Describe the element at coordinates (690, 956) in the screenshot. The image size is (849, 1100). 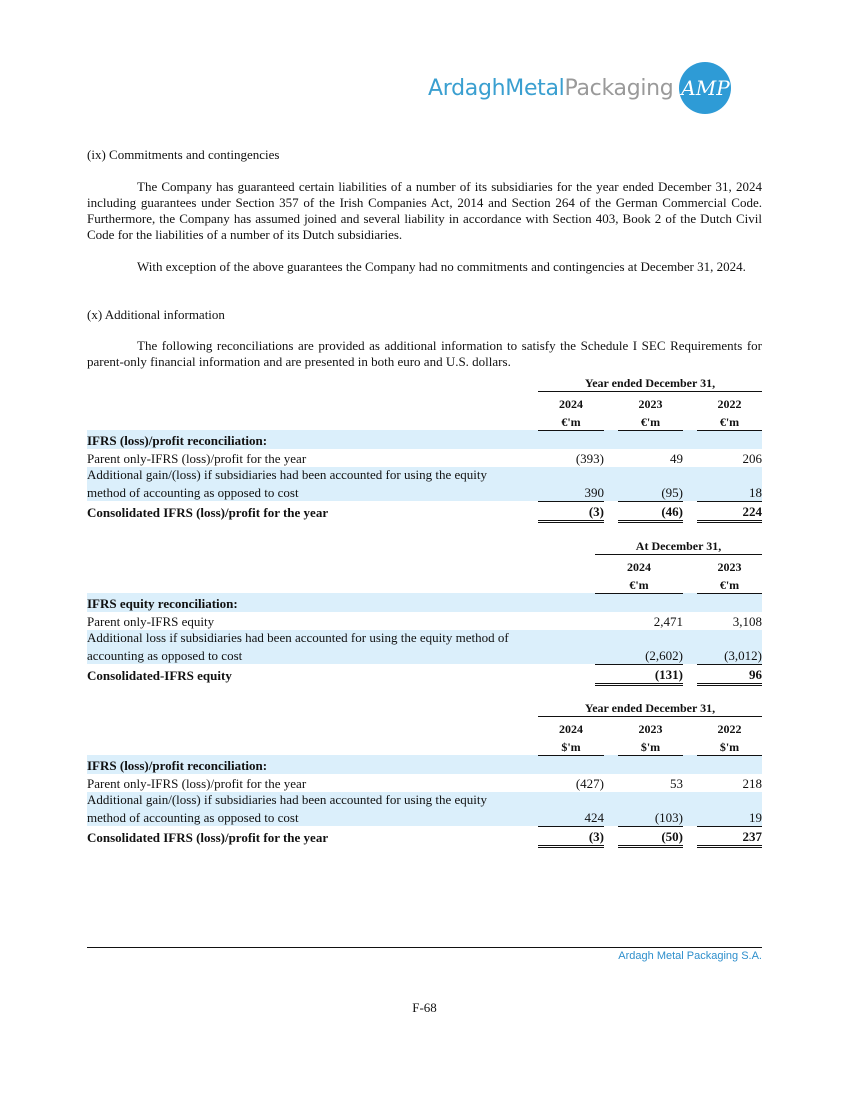
I see `footer-company: Ardagh Metal Packaging S.A.` at that location.